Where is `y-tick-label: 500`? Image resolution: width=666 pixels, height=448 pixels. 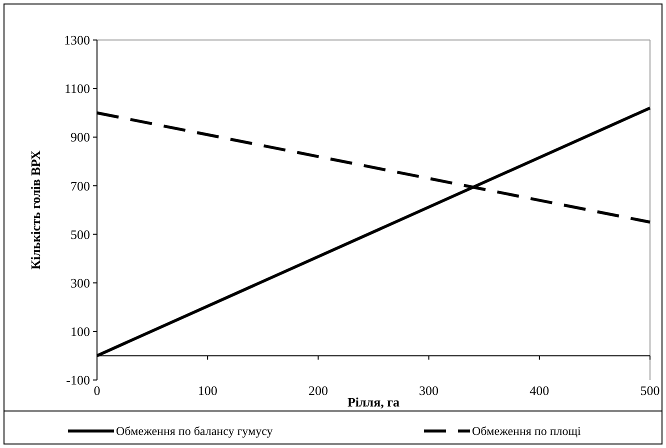
y-tick-label: 500 is located at coordinates (80, 234).